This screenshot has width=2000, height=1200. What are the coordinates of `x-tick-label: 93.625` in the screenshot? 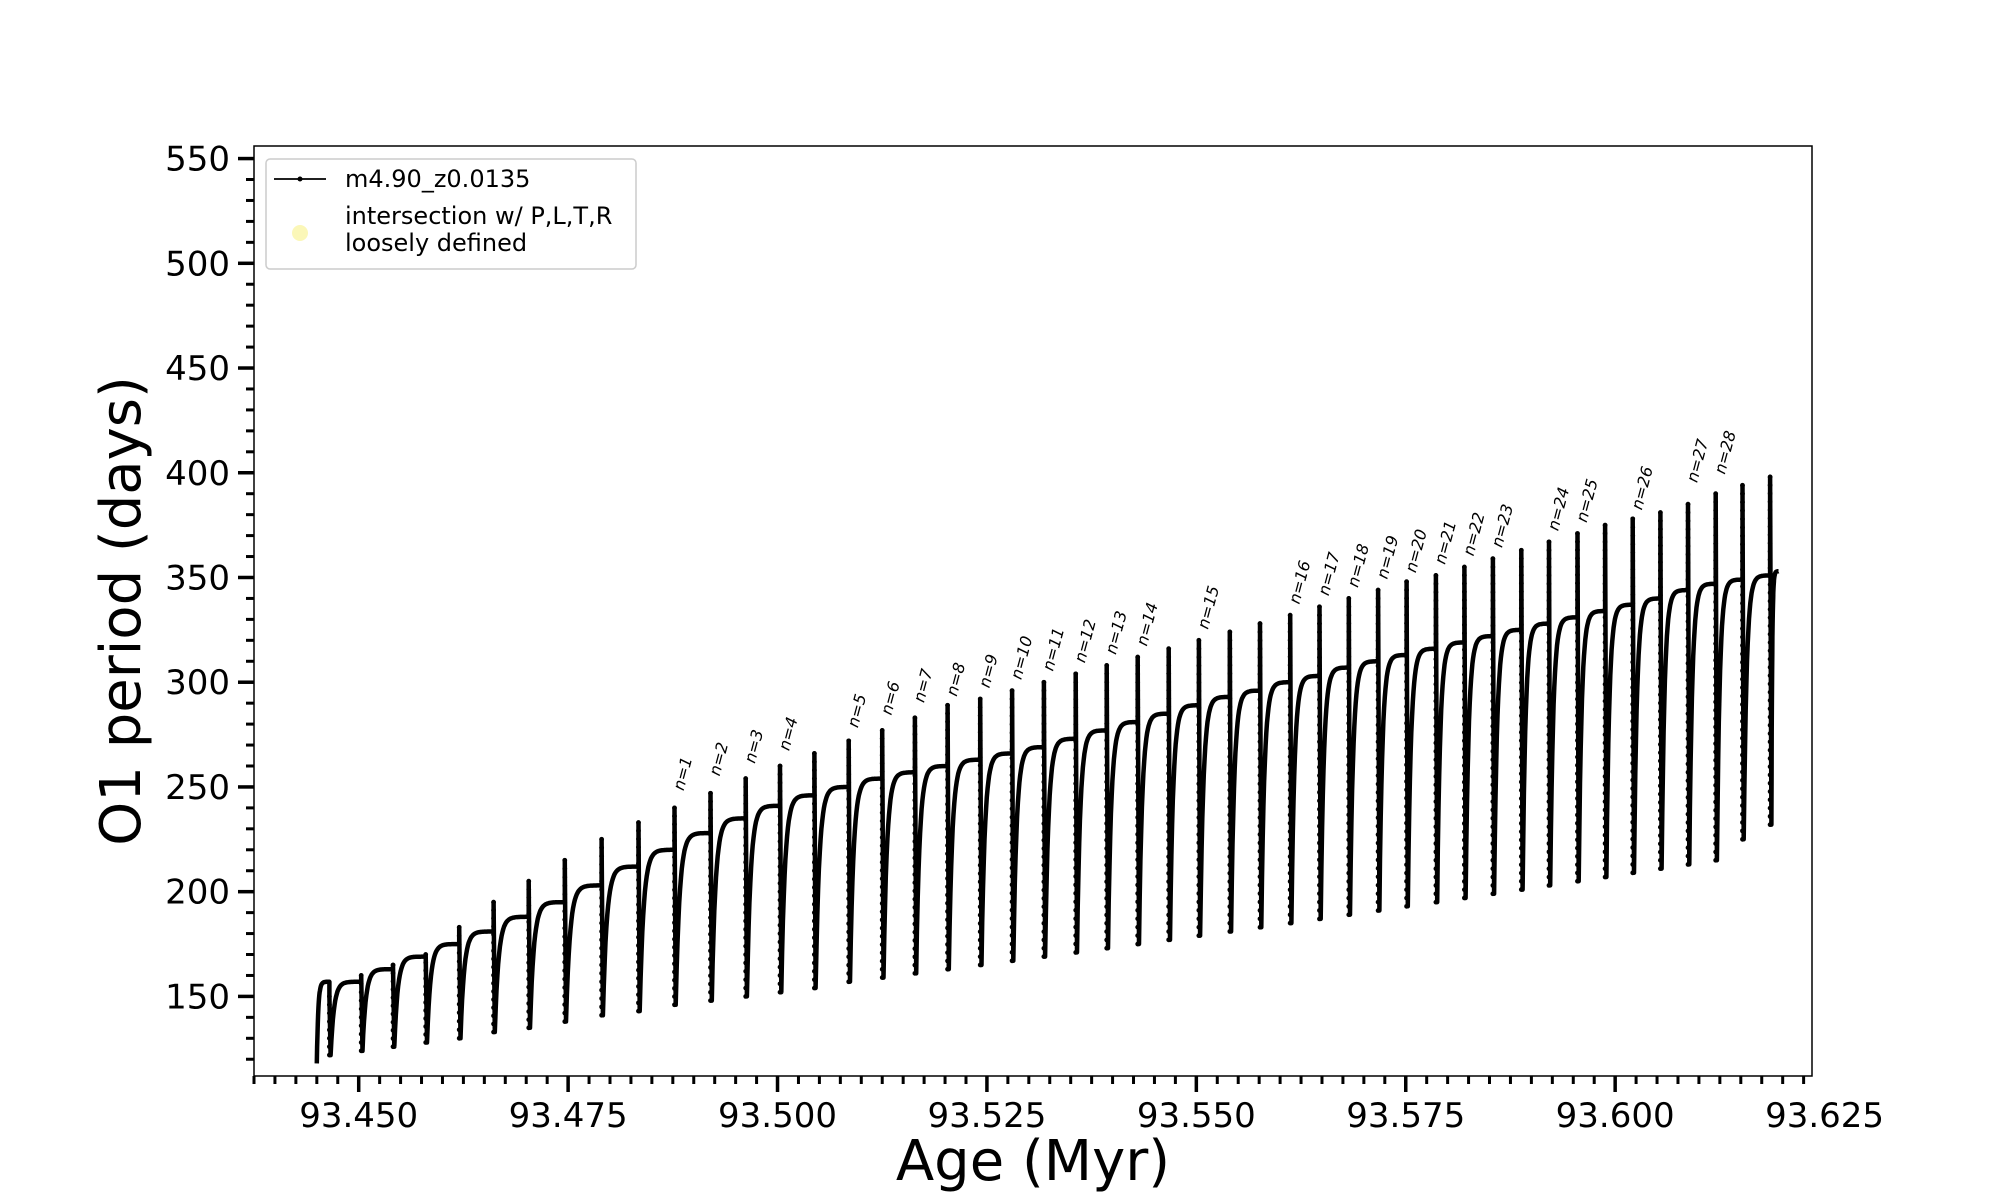 It's located at (1824, 1116).